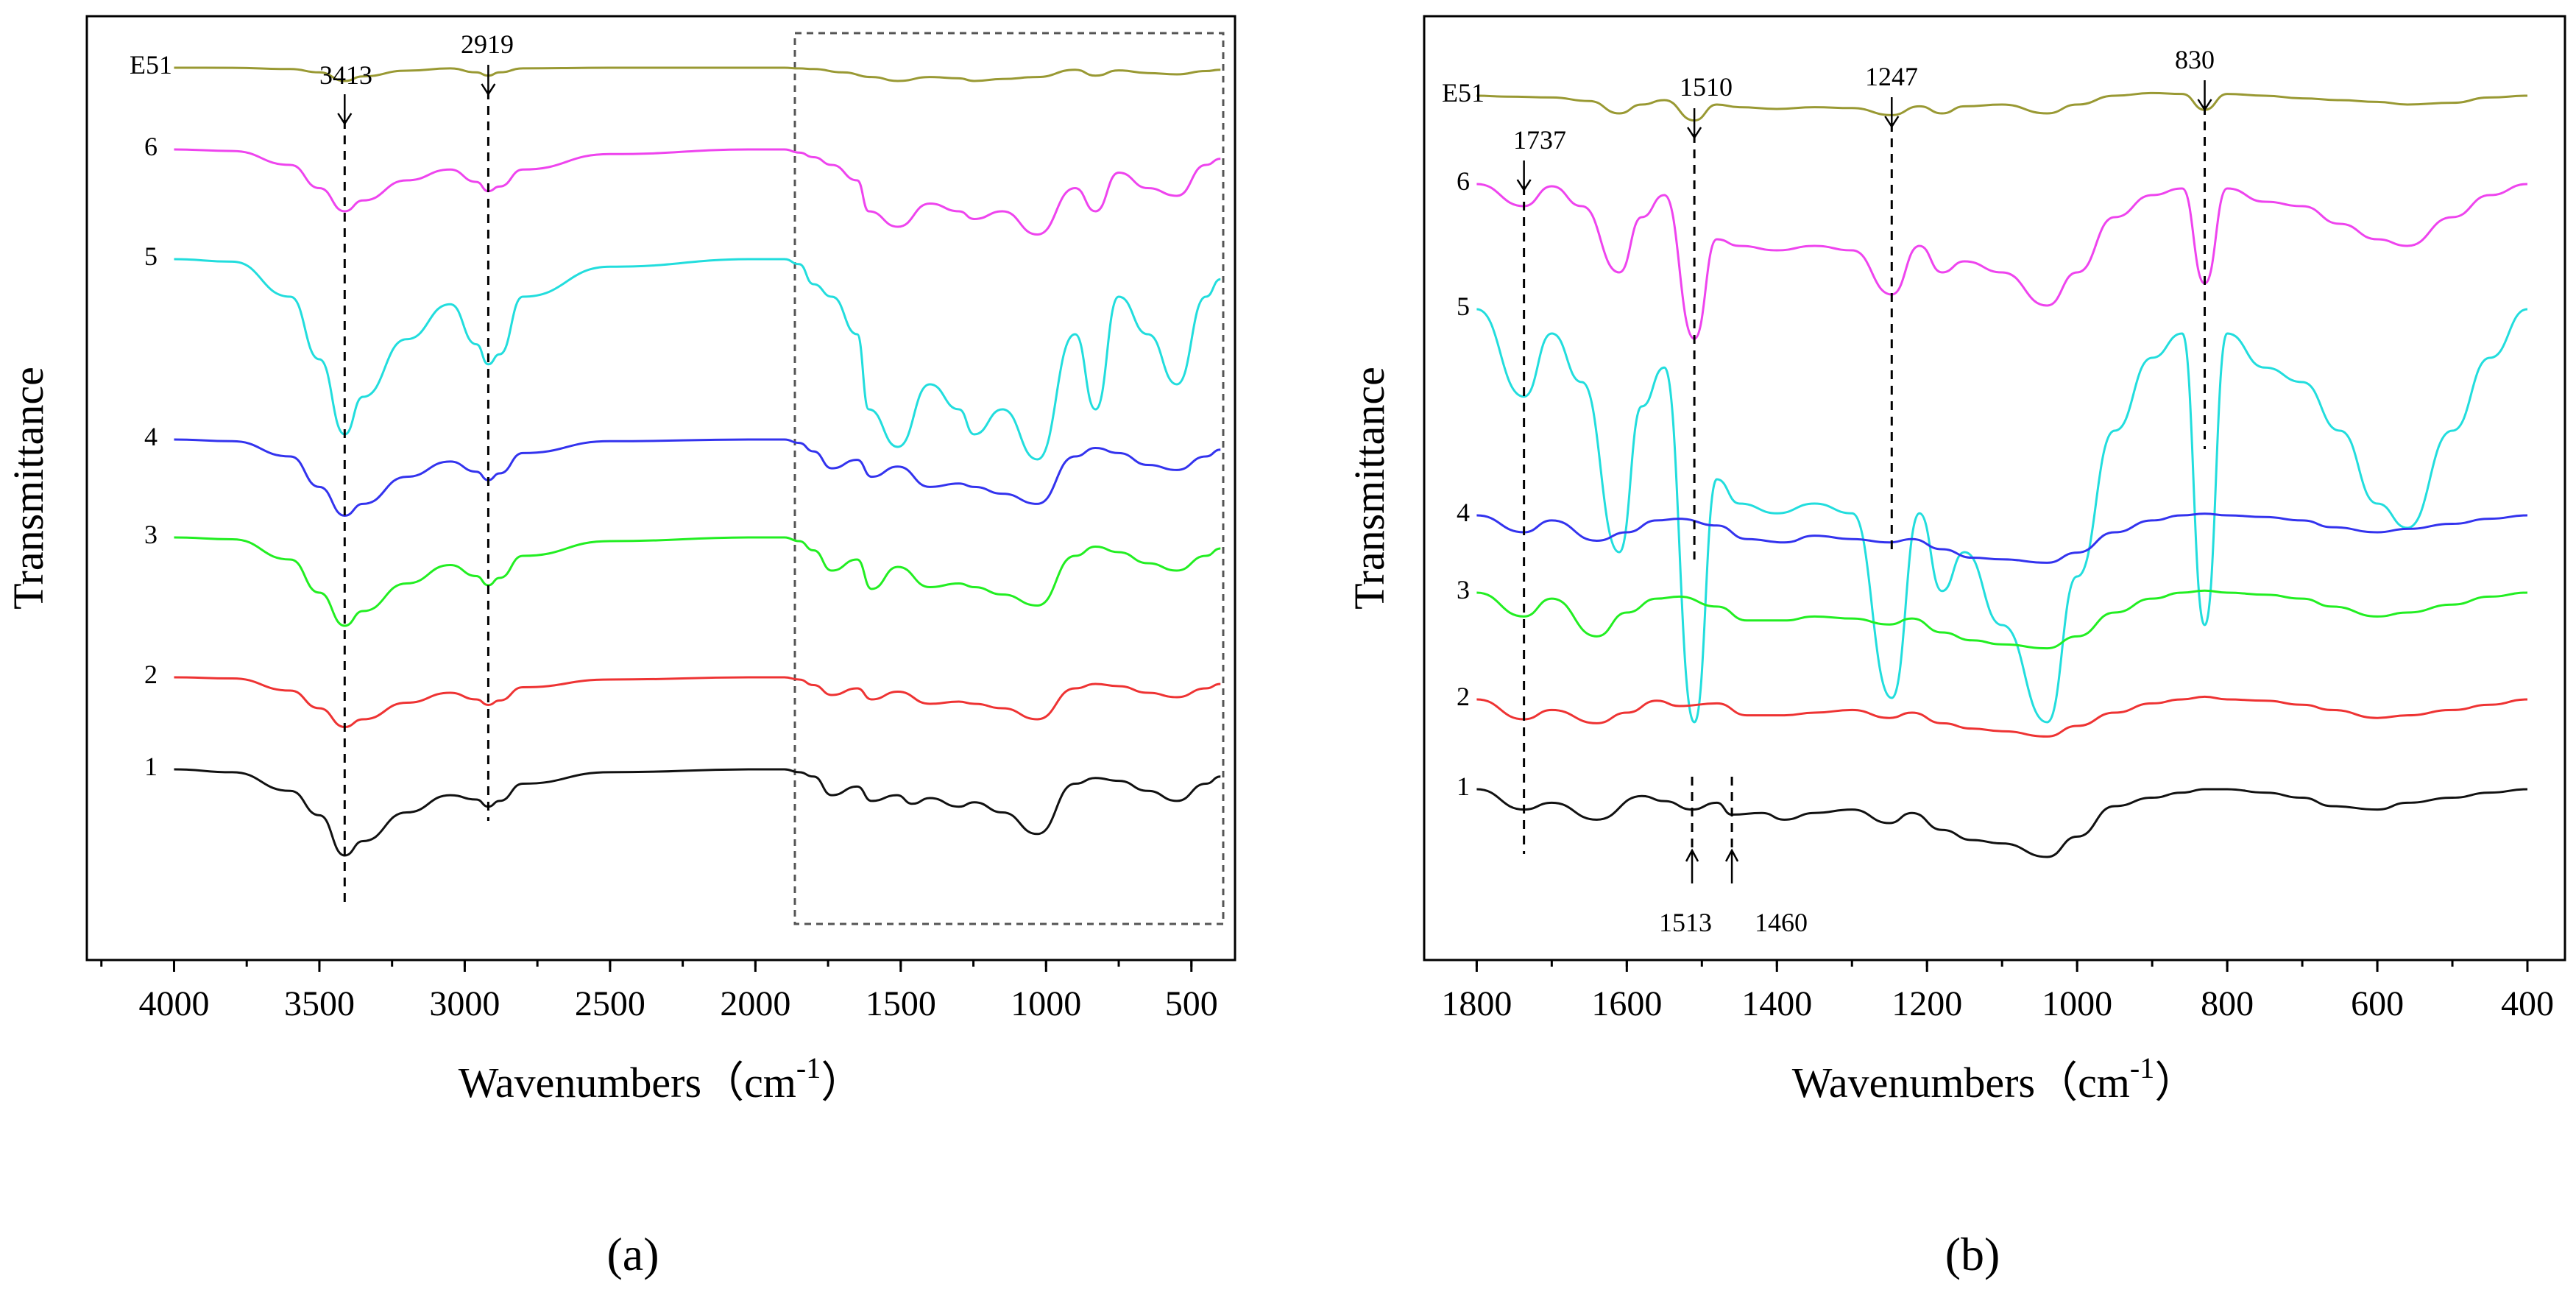 This screenshot has width=2576, height=1295. I want to click on x-tick-label: 2500, so click(610, 1003).